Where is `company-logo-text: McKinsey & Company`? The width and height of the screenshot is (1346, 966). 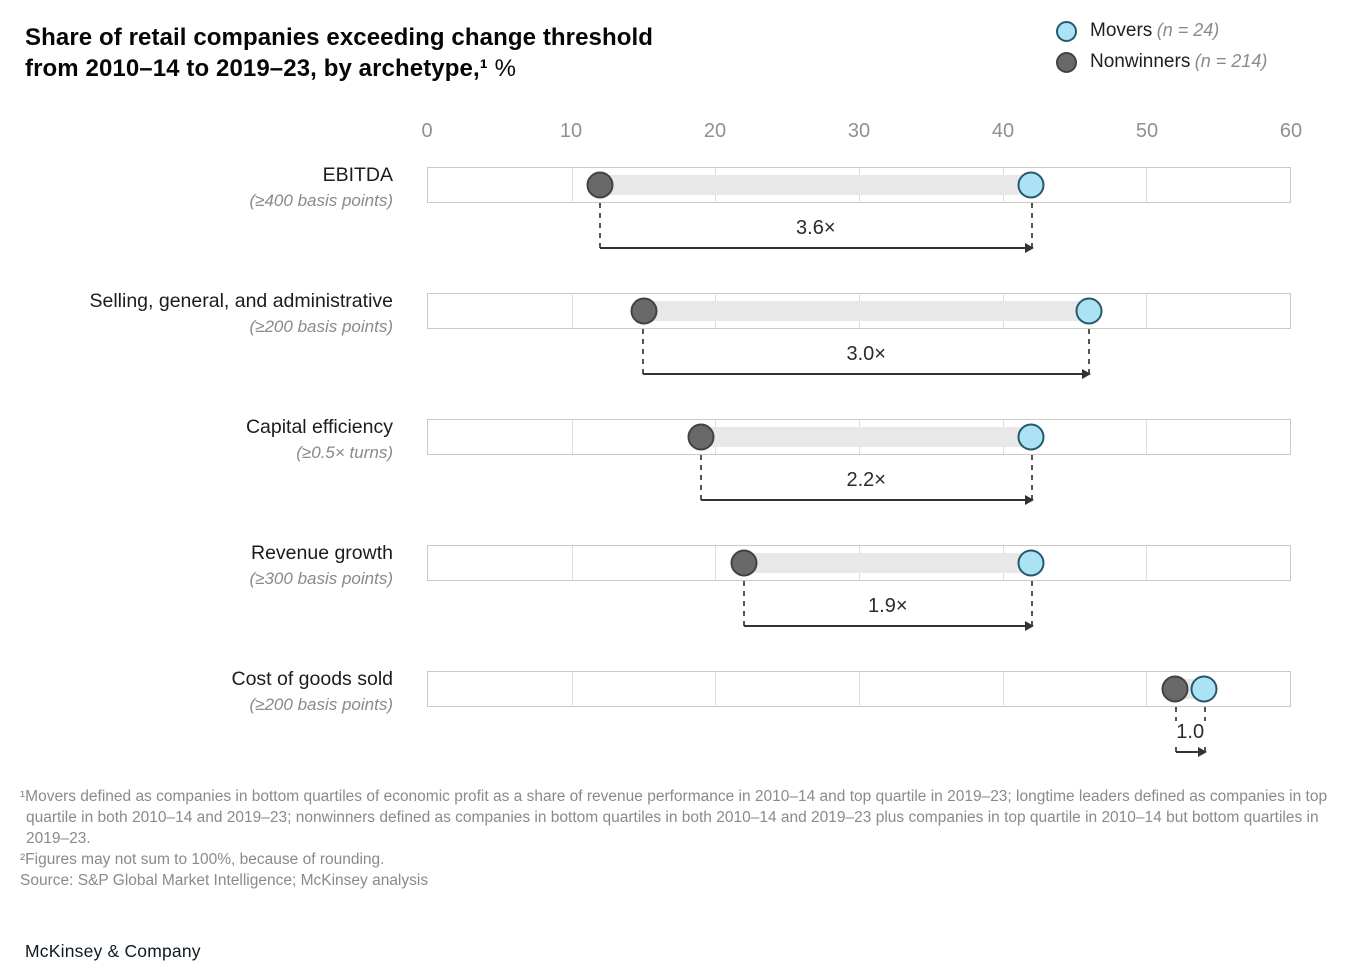 company-logo-text: McKinsey & Company is located at coordinates (113, 951).